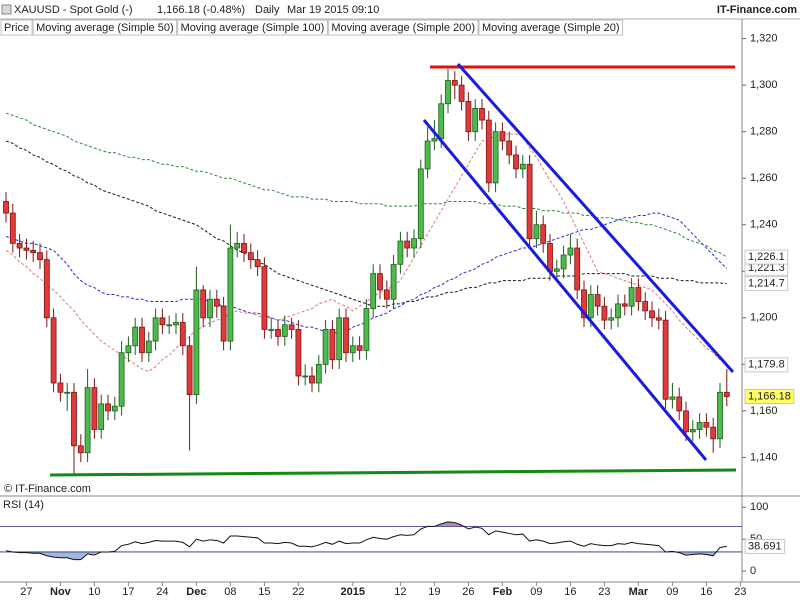 The width and height of the screenshot is (800, 600). Describe the element at coordinates (764, 411) in the screenshot. I see `y-tick-label: 1,160` at that location.